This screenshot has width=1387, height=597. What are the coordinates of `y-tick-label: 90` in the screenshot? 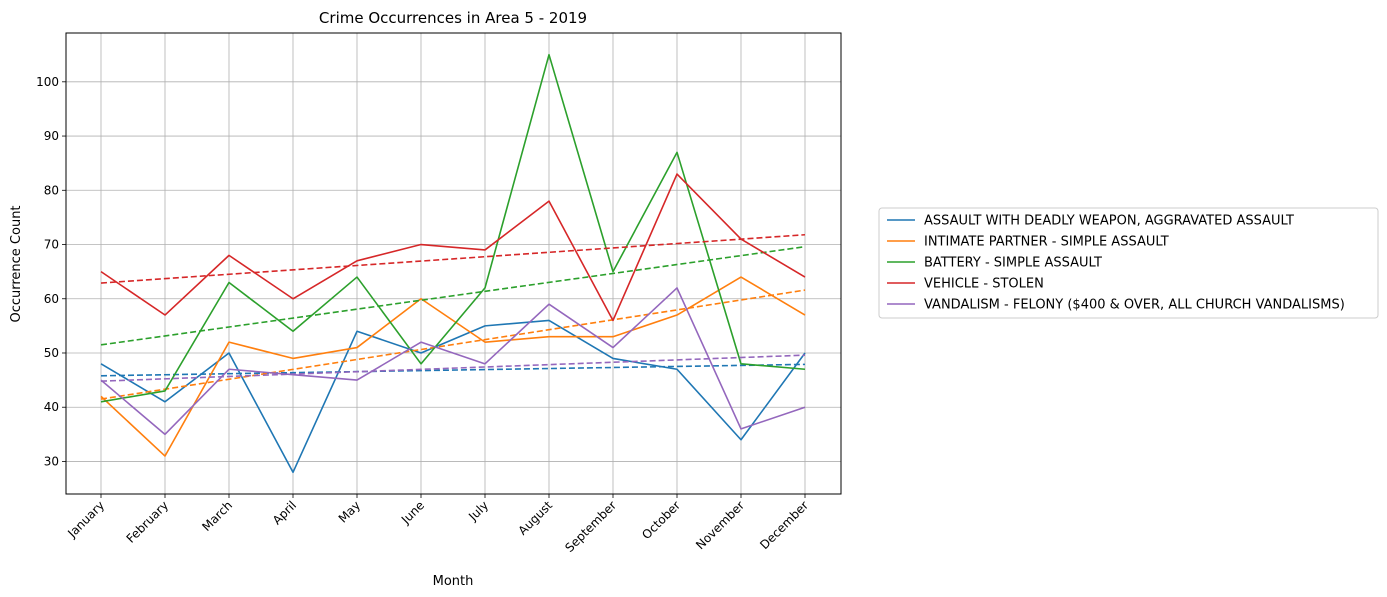 It's located at (51, 136).